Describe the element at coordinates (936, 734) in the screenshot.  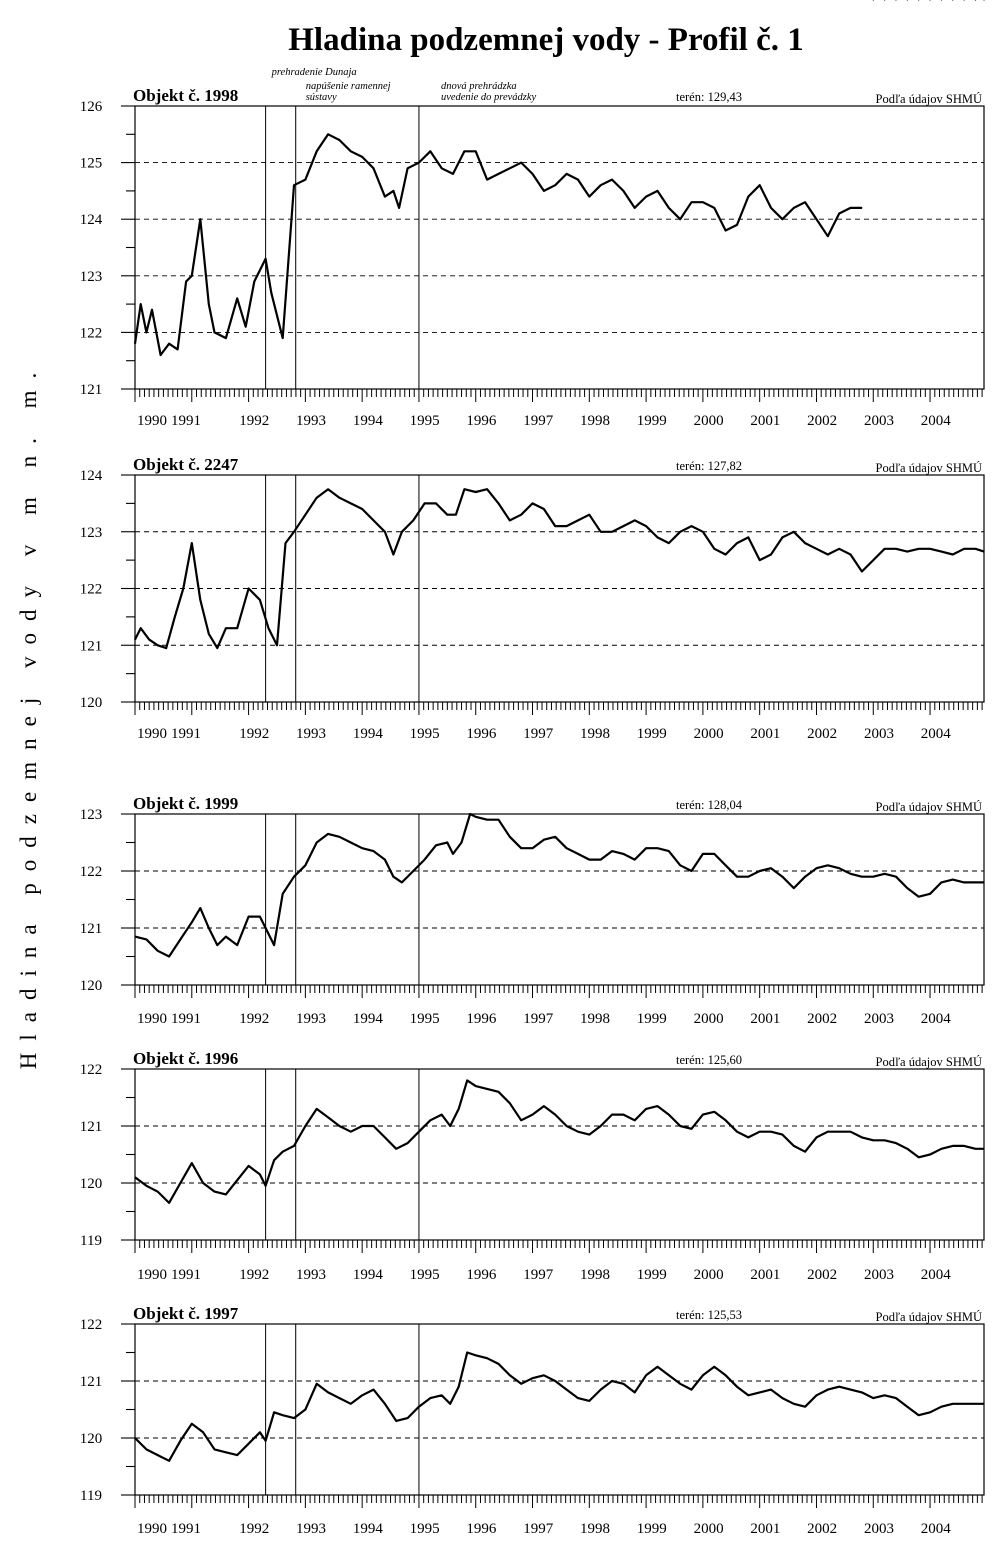
I see `x-tick-label: 2004` at that location.